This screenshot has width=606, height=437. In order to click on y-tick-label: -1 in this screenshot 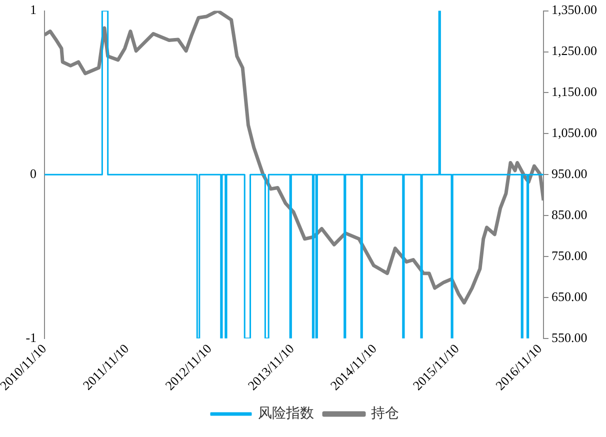, I will do `click(31, 337)`.